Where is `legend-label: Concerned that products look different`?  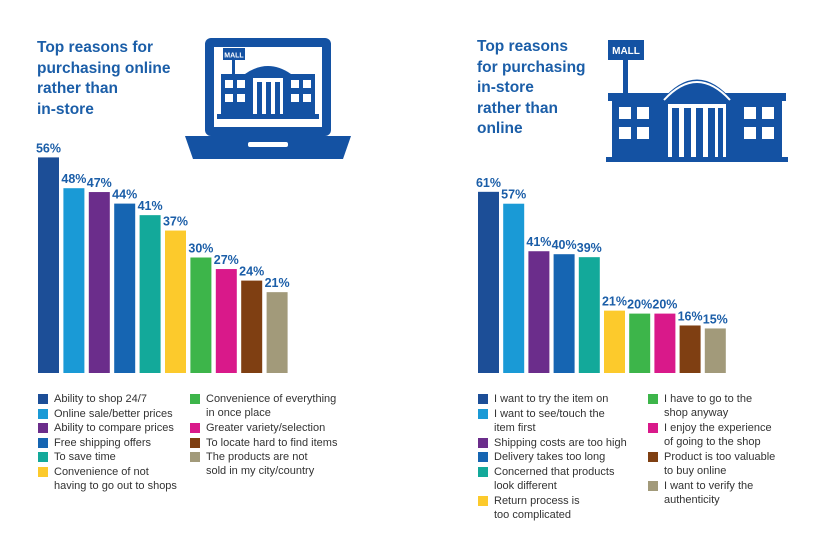 legend-label: Concerned that products look different is located at coordinates (554, 478).